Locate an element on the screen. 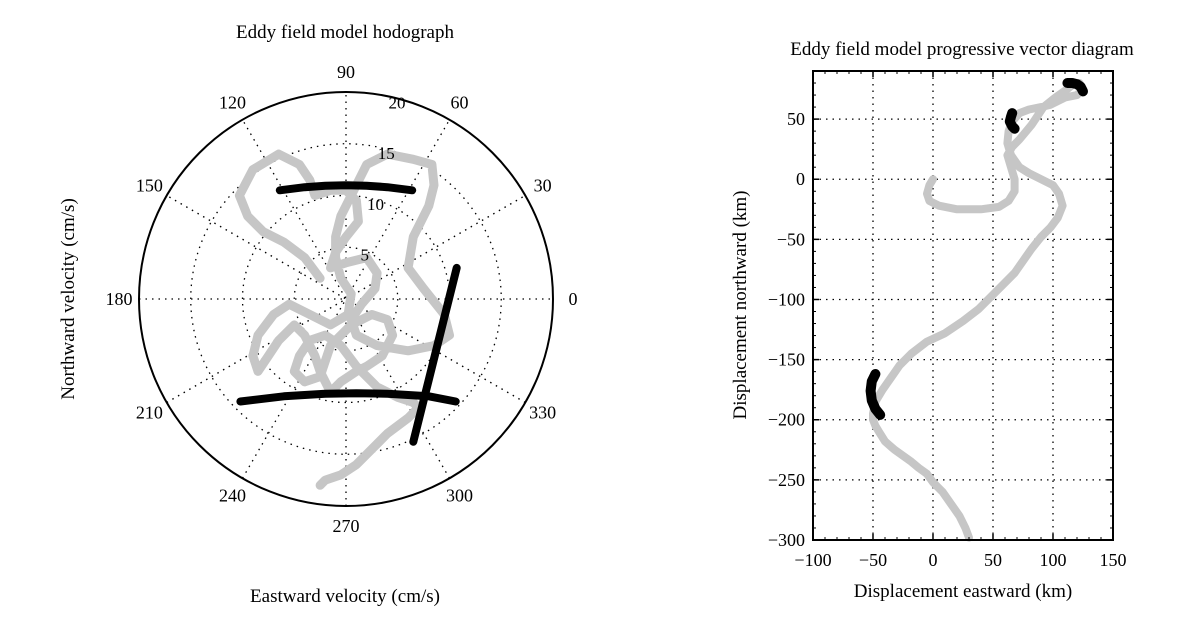 The height and width of the screenshot is (619, 1203). polar-radial-label-5: 5 is located at coordinates (365, 254).